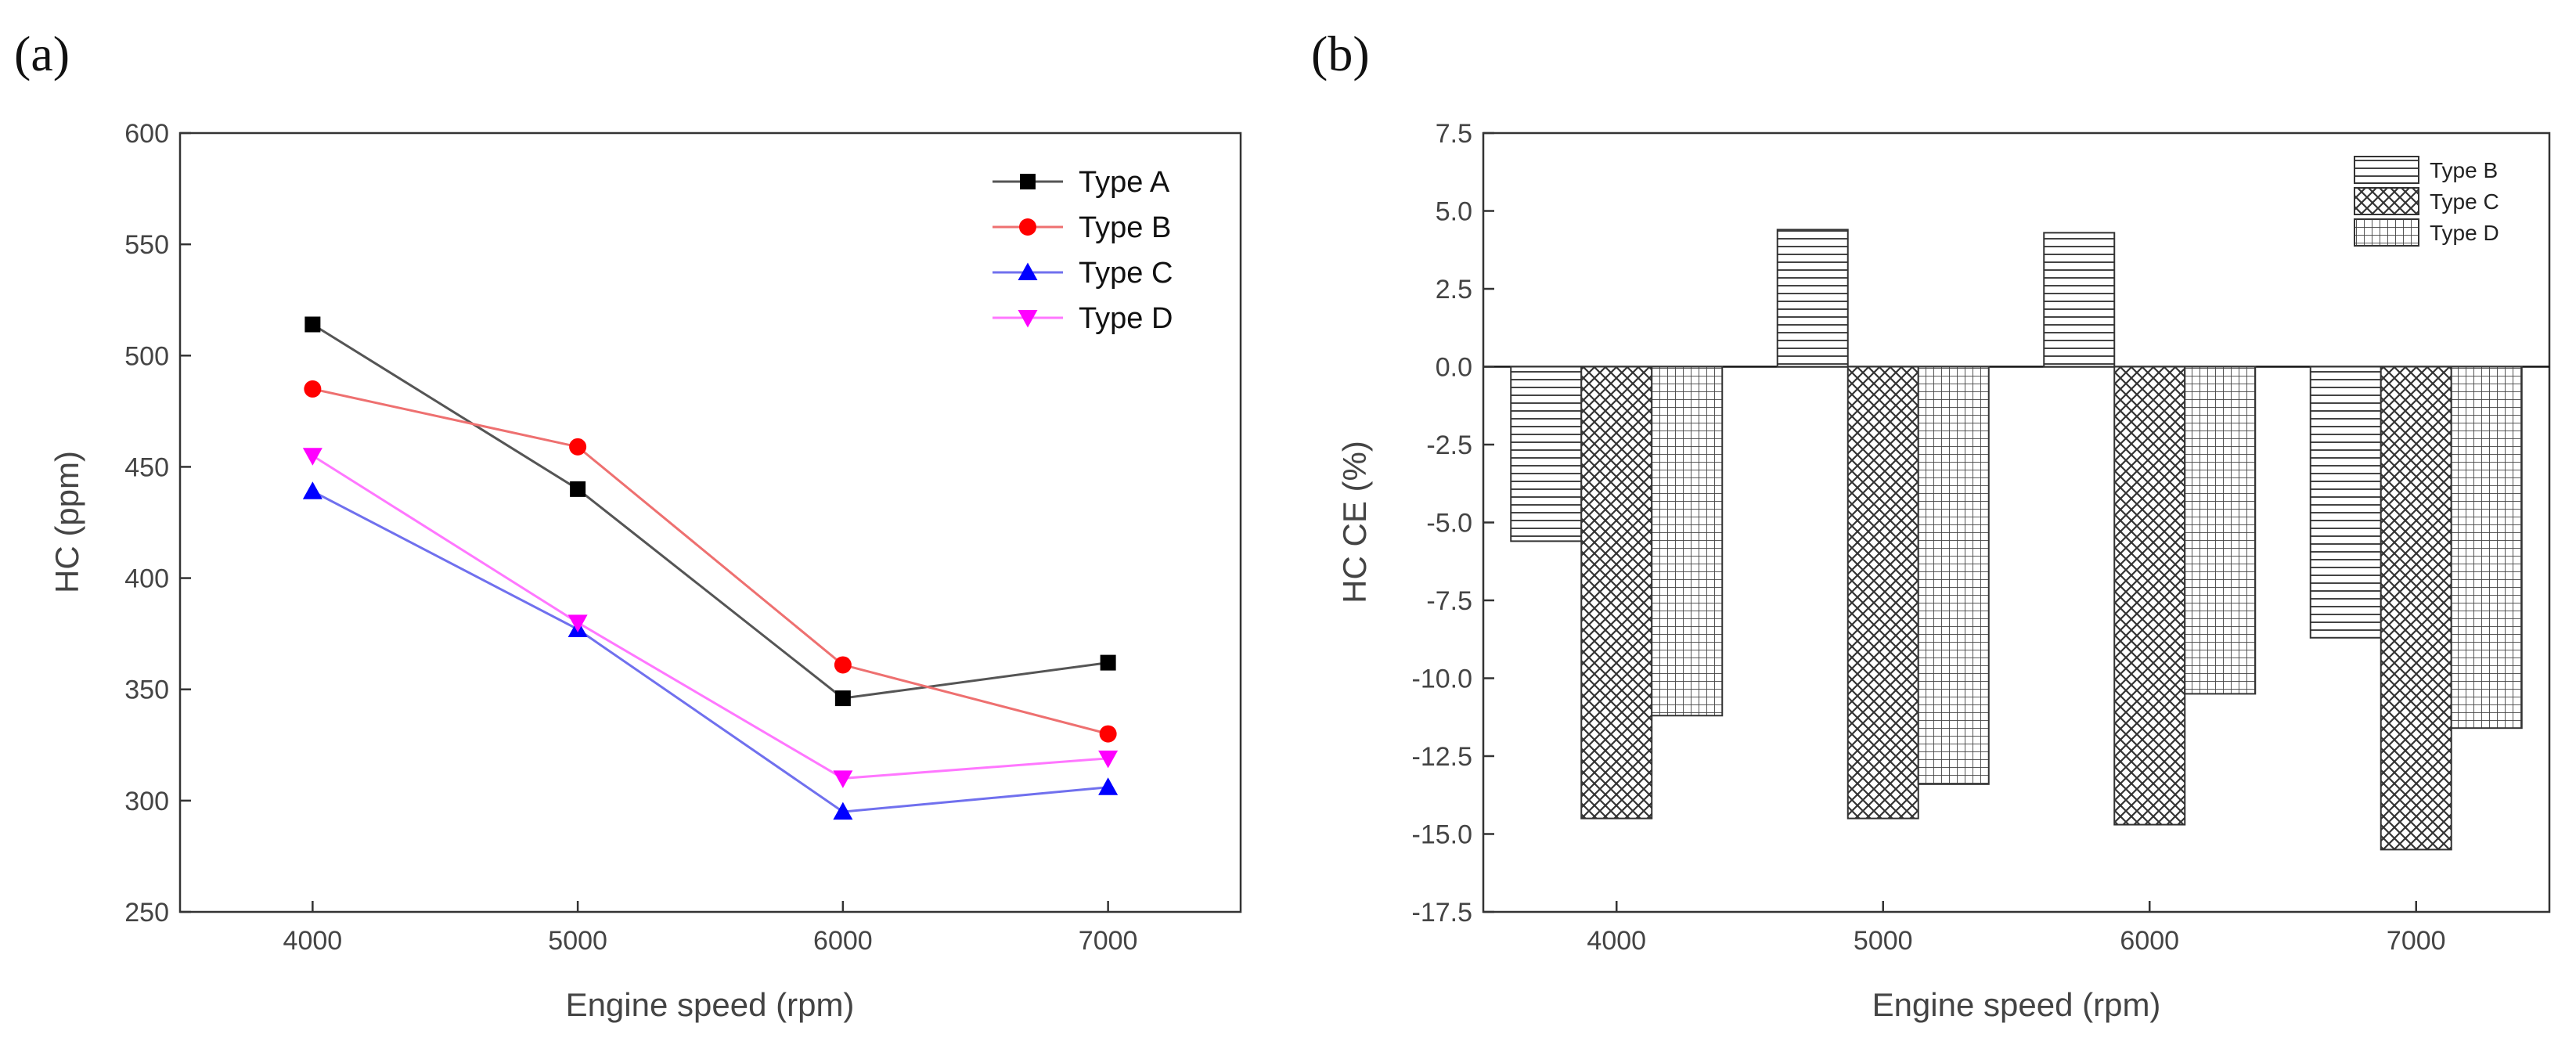  Describe the element at coordinates (1449, 524) in the screenshot. I see `y-tick-label: -5.0` at that location.